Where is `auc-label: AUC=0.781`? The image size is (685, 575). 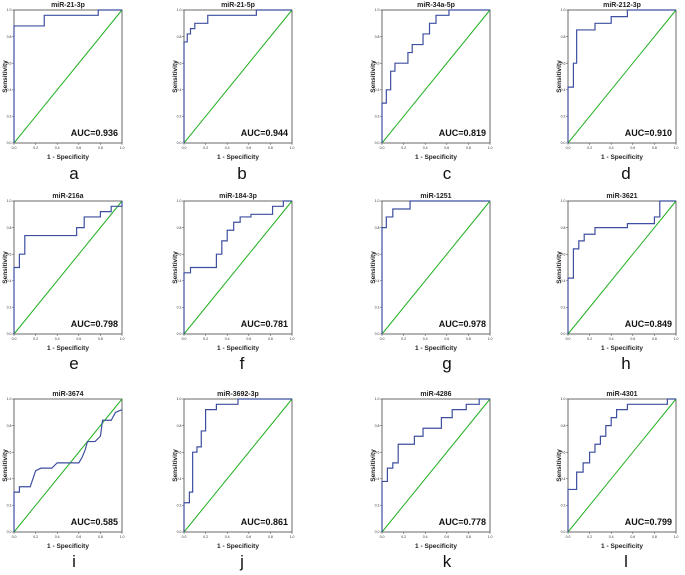
auc-label: AUC=0.781 is located at coordinates (264, 324).